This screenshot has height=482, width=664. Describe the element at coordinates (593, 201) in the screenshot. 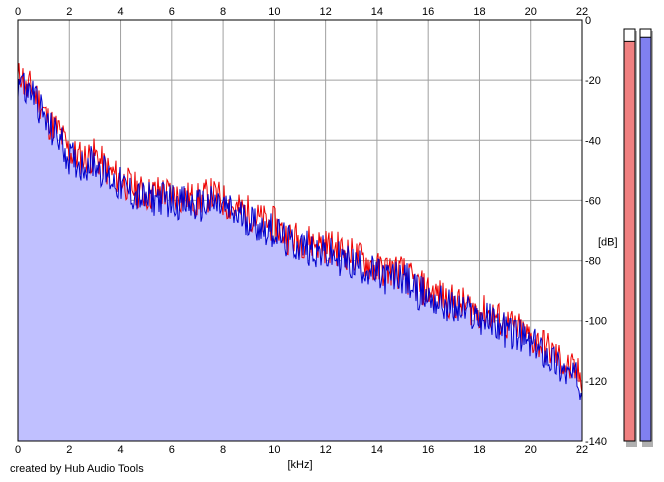

I see `y-tick-label: -60` at that location.